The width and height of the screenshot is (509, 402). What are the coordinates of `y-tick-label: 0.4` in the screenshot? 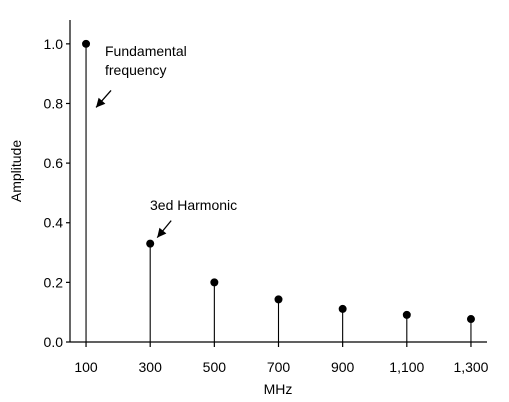 It's located at (54, 223).